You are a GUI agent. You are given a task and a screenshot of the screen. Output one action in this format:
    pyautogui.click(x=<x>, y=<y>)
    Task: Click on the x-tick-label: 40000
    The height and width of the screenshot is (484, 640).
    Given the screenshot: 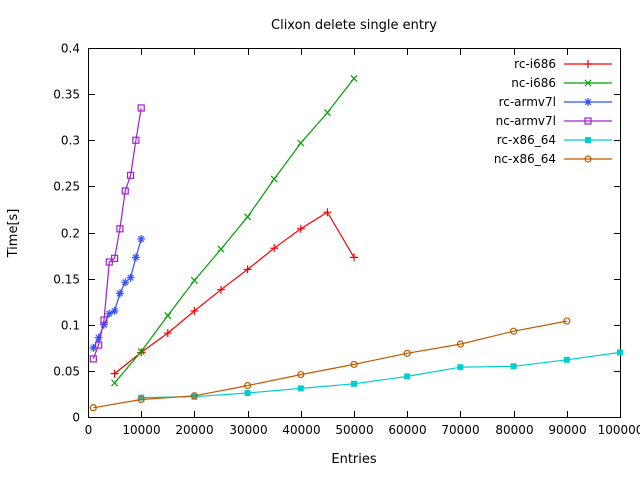 What is the action you would take?
    pyautogui.click(x=301, y=430)
    